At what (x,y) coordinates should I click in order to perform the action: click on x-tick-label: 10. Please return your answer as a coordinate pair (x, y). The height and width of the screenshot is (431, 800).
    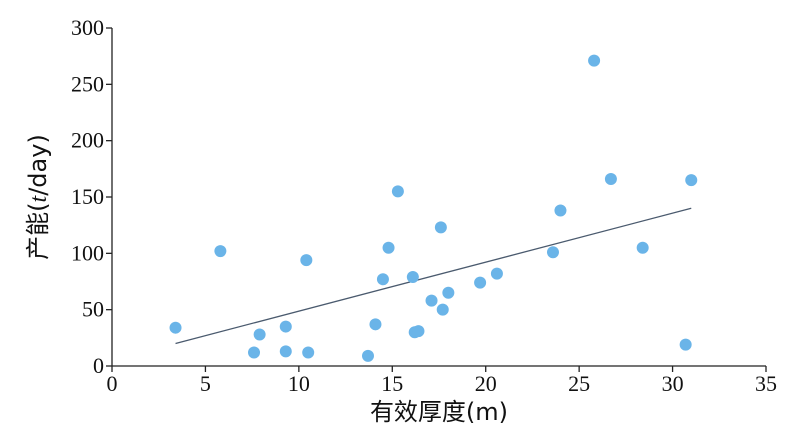
    Looking at the image, I should click on (299, 383).